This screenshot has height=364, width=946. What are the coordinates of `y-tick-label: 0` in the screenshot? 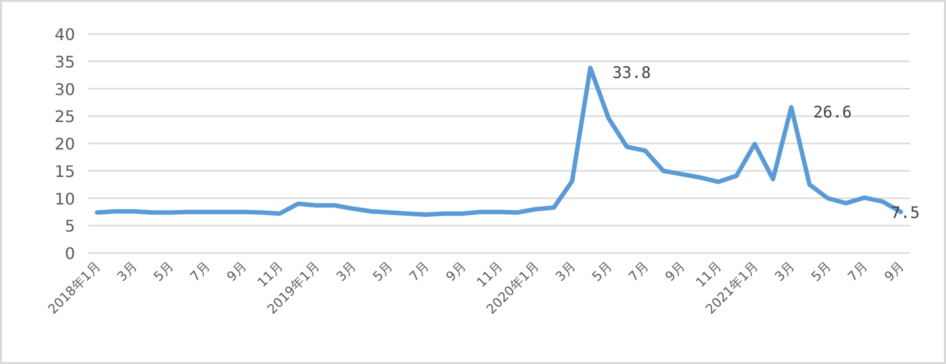 It's located at (69, 253).